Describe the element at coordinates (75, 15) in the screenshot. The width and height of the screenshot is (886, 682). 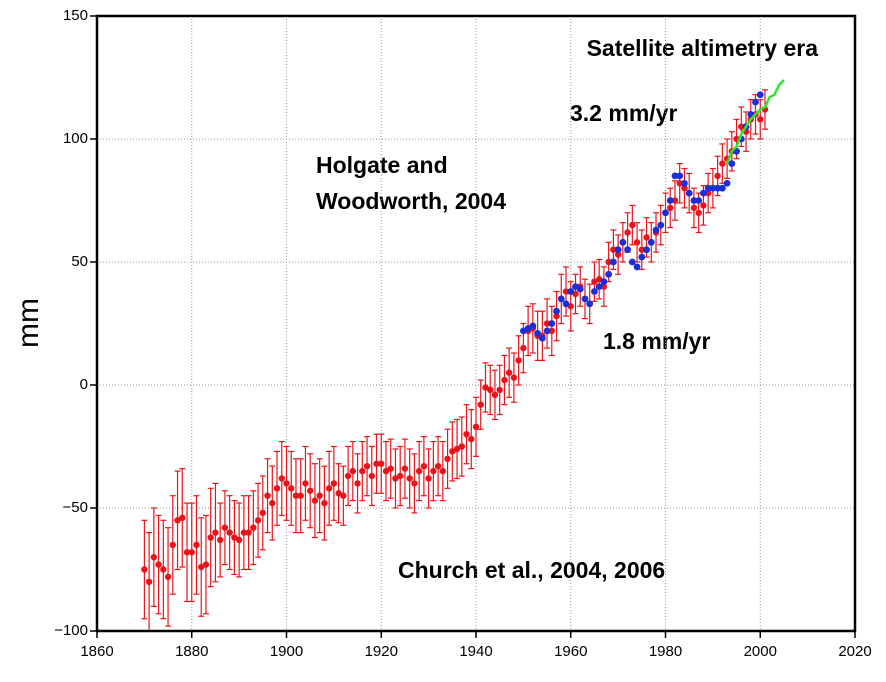
I see `y-tick-label: 150` at that location.